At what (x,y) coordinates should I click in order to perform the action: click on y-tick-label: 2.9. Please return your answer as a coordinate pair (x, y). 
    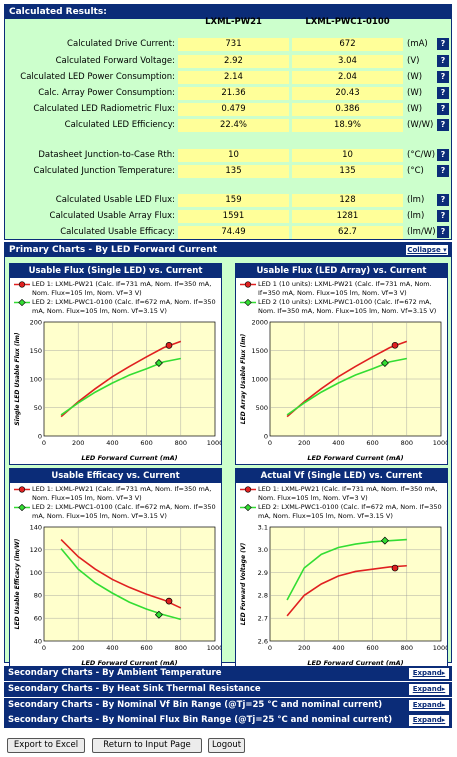
    Looking at the image, I should click on (263, 573).